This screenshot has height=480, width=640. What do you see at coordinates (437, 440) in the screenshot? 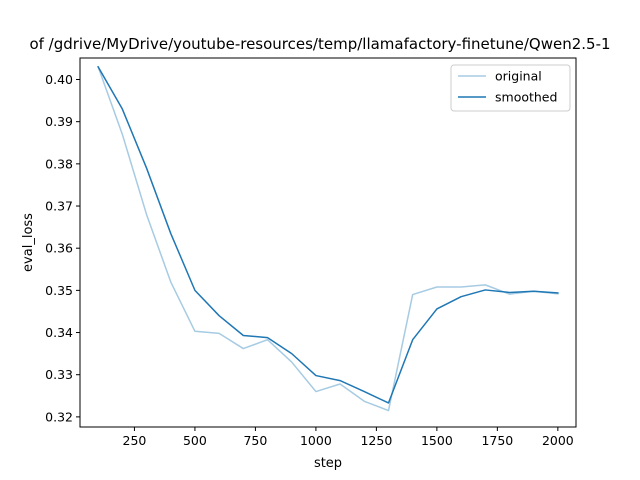
I see `x-tick-label: 1500` at bounding box center [437, 440].